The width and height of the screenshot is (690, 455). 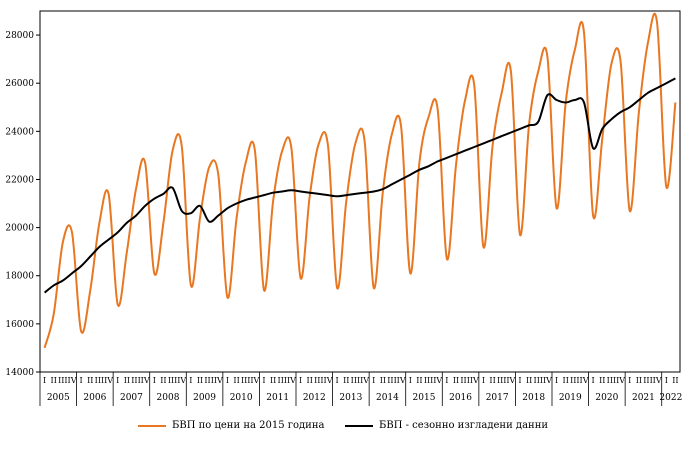 I want to click on y-axis: 14000 16000 18000 20000 22000 24000 26000 28000, so click(x=22, y=204).